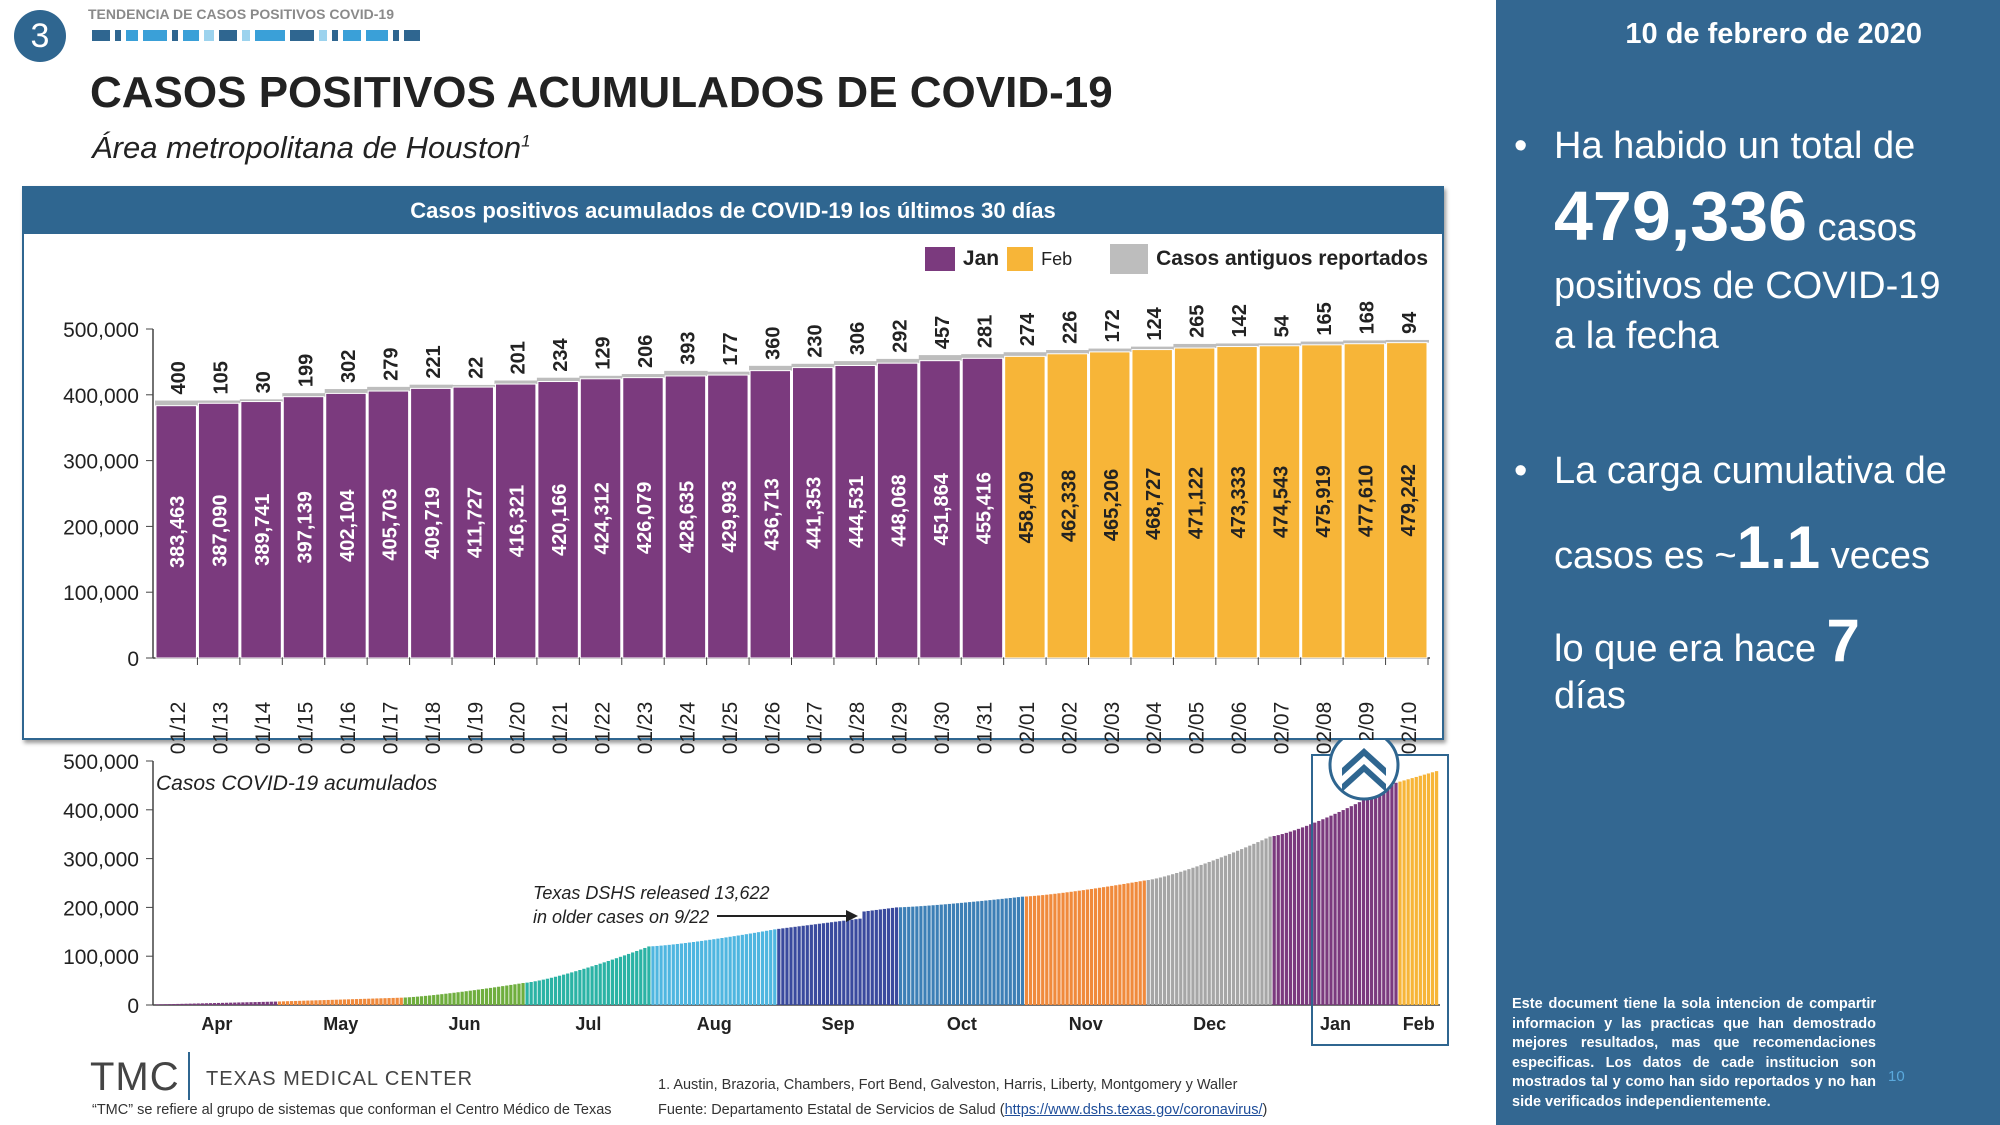  Describe the element at coordinates (135, 1077) in the screenshot. I see `tmc-logo: TMC` at that location.